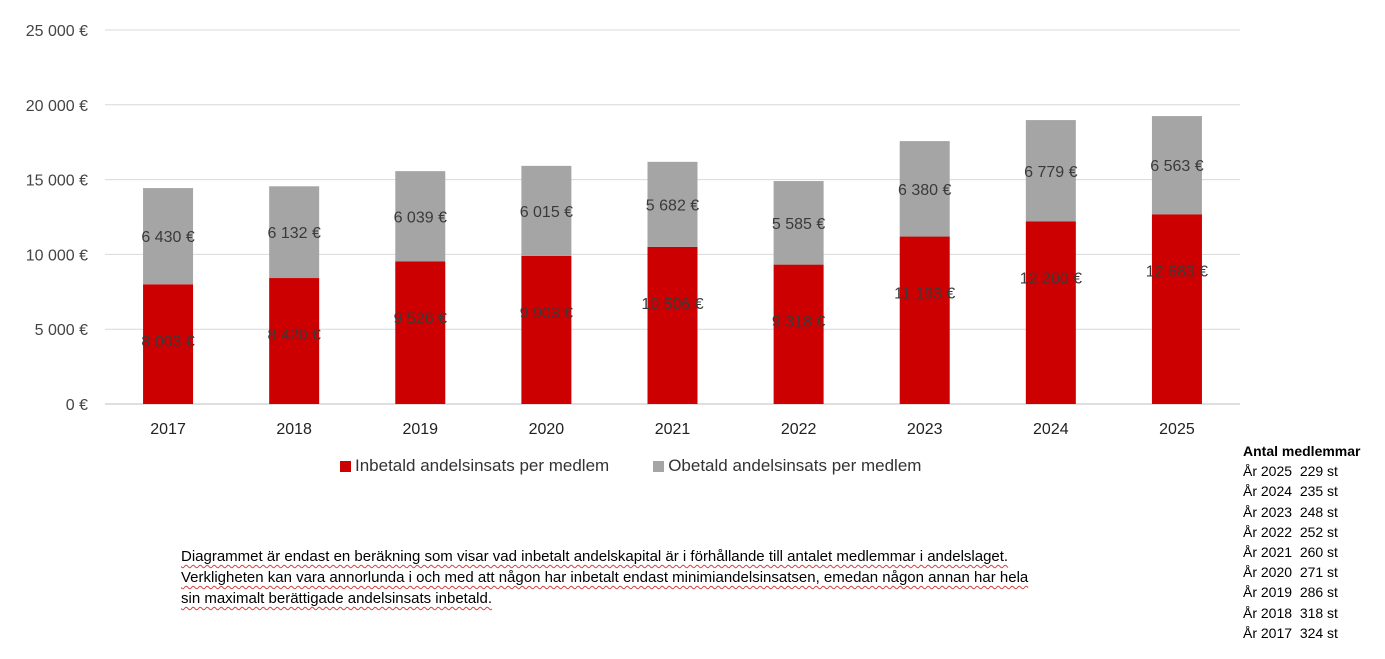 This screenshot has width=1385, height=659. What do you see at coordinates (1290, 552) in the screenshot?
I see `member-count-row: År 2021 260 st` at bounding box center [1290, 552].